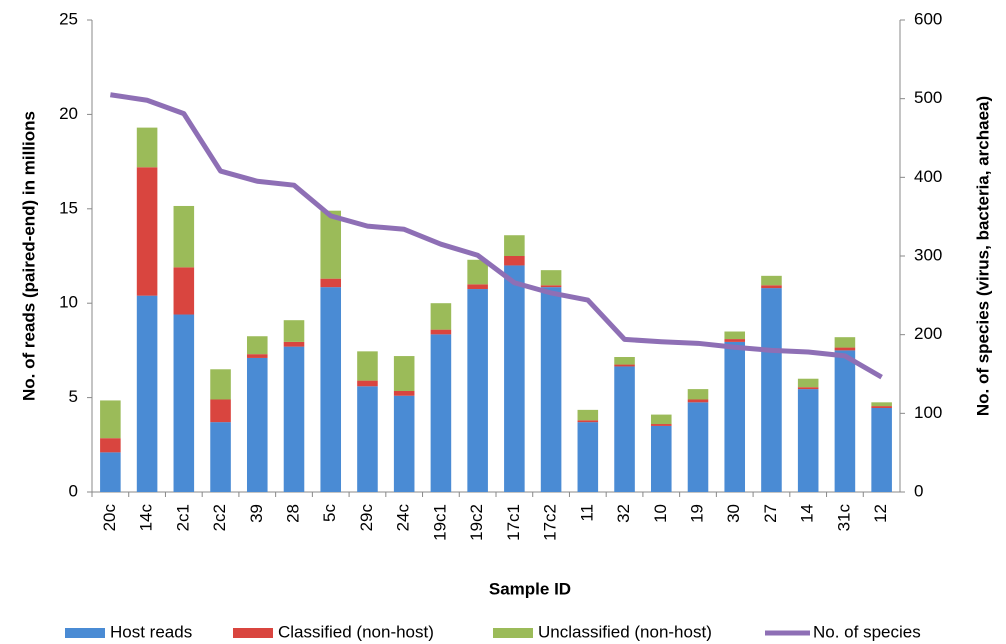 The width and height of the screenshot is (1006, 644). I want to click on legend-label: No. of species, so click(867, 631).